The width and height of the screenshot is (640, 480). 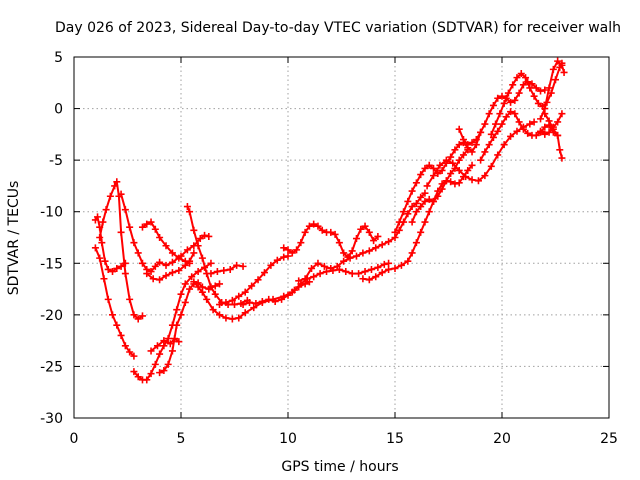 I want to click on y-tick-label: -15, so click(x=51, y=264).